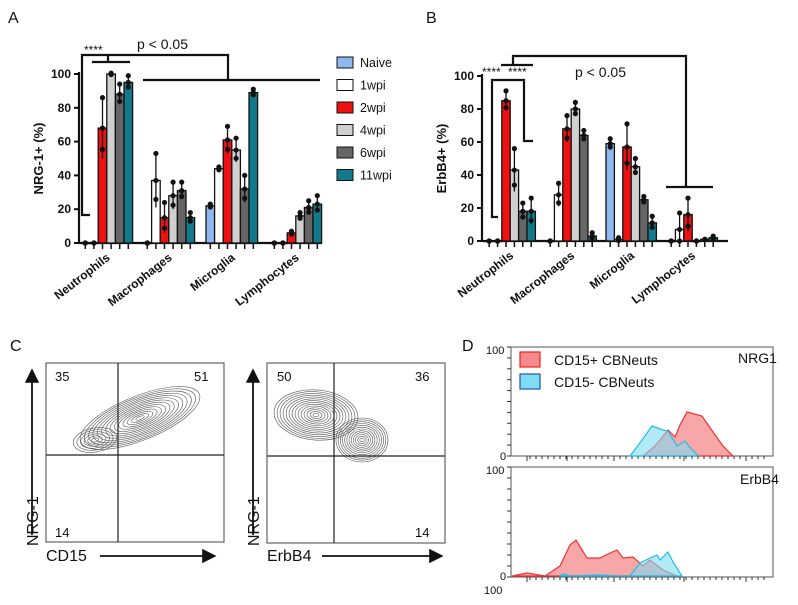 This screenshot has height=605, width=798. Describe the element at coordinates (111, 158) in the screenshot. I see `bar-neutrophils-4wpi` at that location.